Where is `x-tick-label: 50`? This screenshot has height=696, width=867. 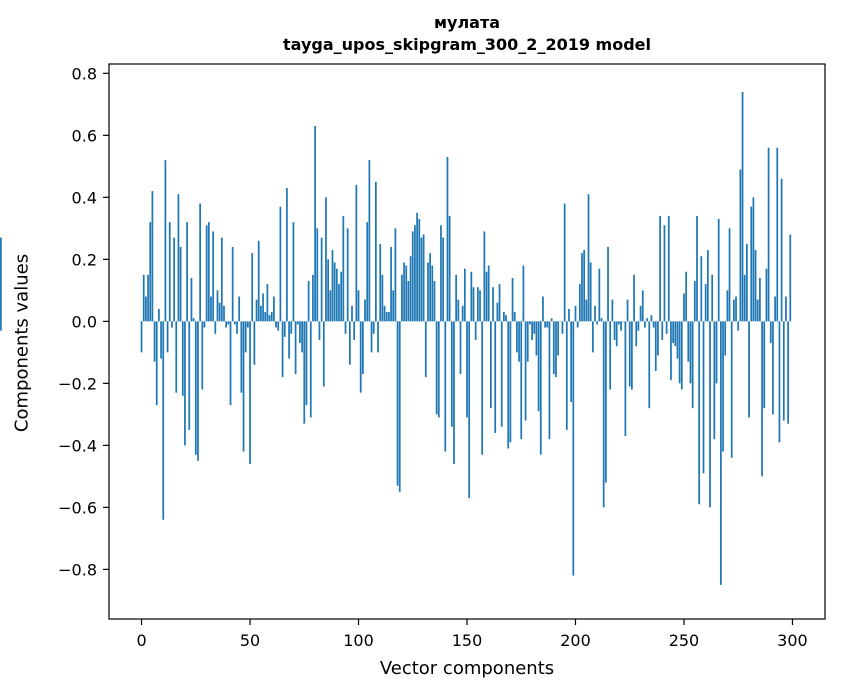 x-tick-label: 50 is located at coordinates (250, 640).